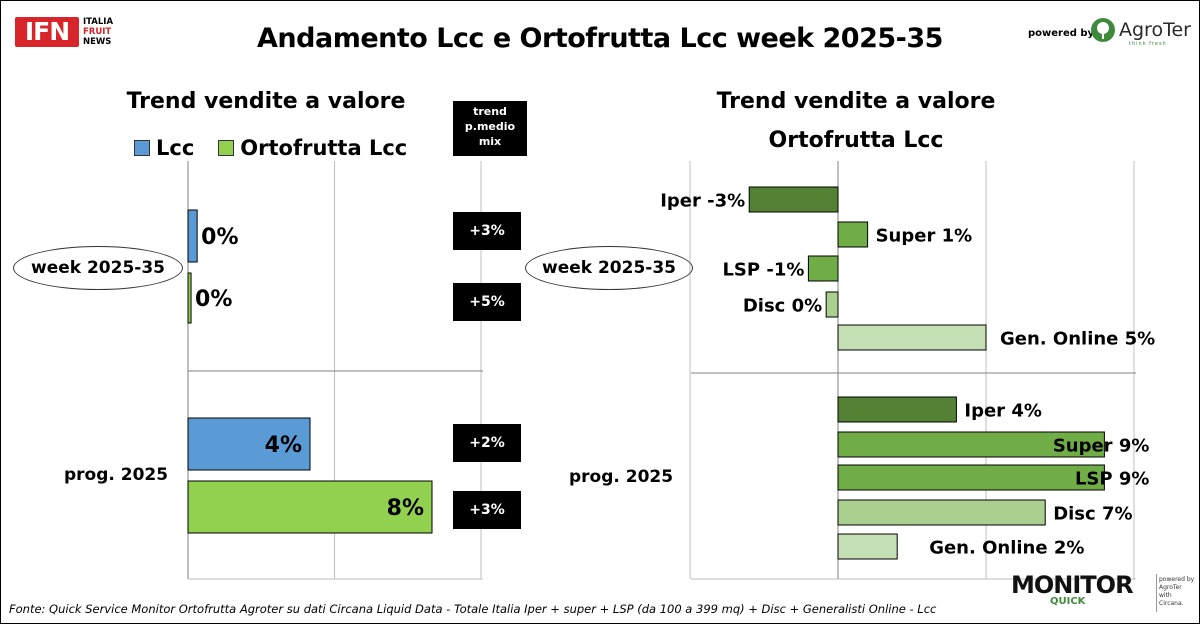 Image resolution: width=1200 pixels, height=624 pixels. What do you see at coordinates (867, 546) in the screenshot?
I see `bar-prog-online` at bounding box center [867, 546].